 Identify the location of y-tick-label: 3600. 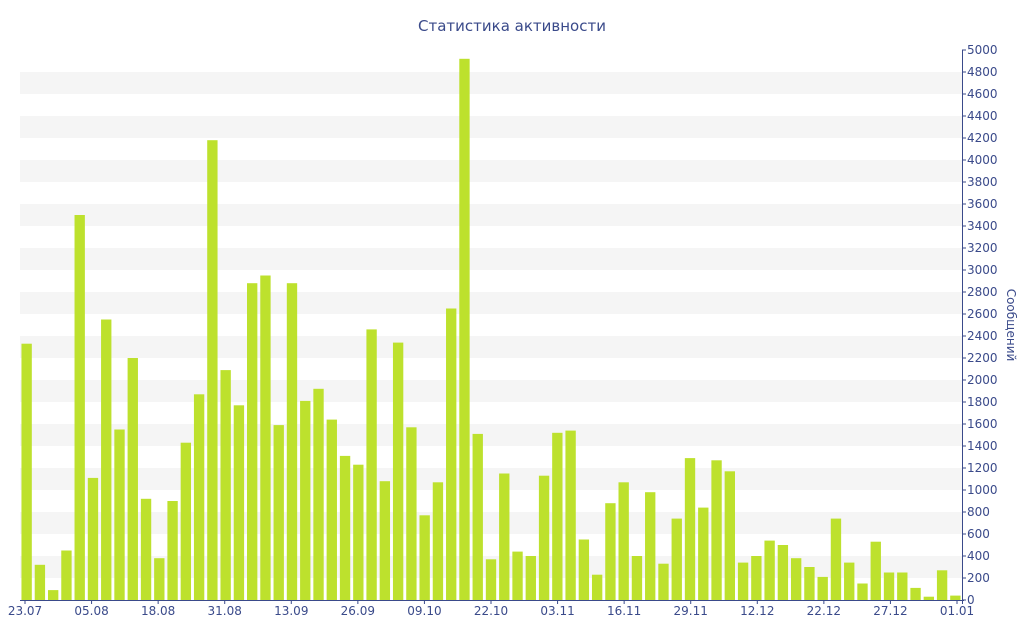
(982, 204).